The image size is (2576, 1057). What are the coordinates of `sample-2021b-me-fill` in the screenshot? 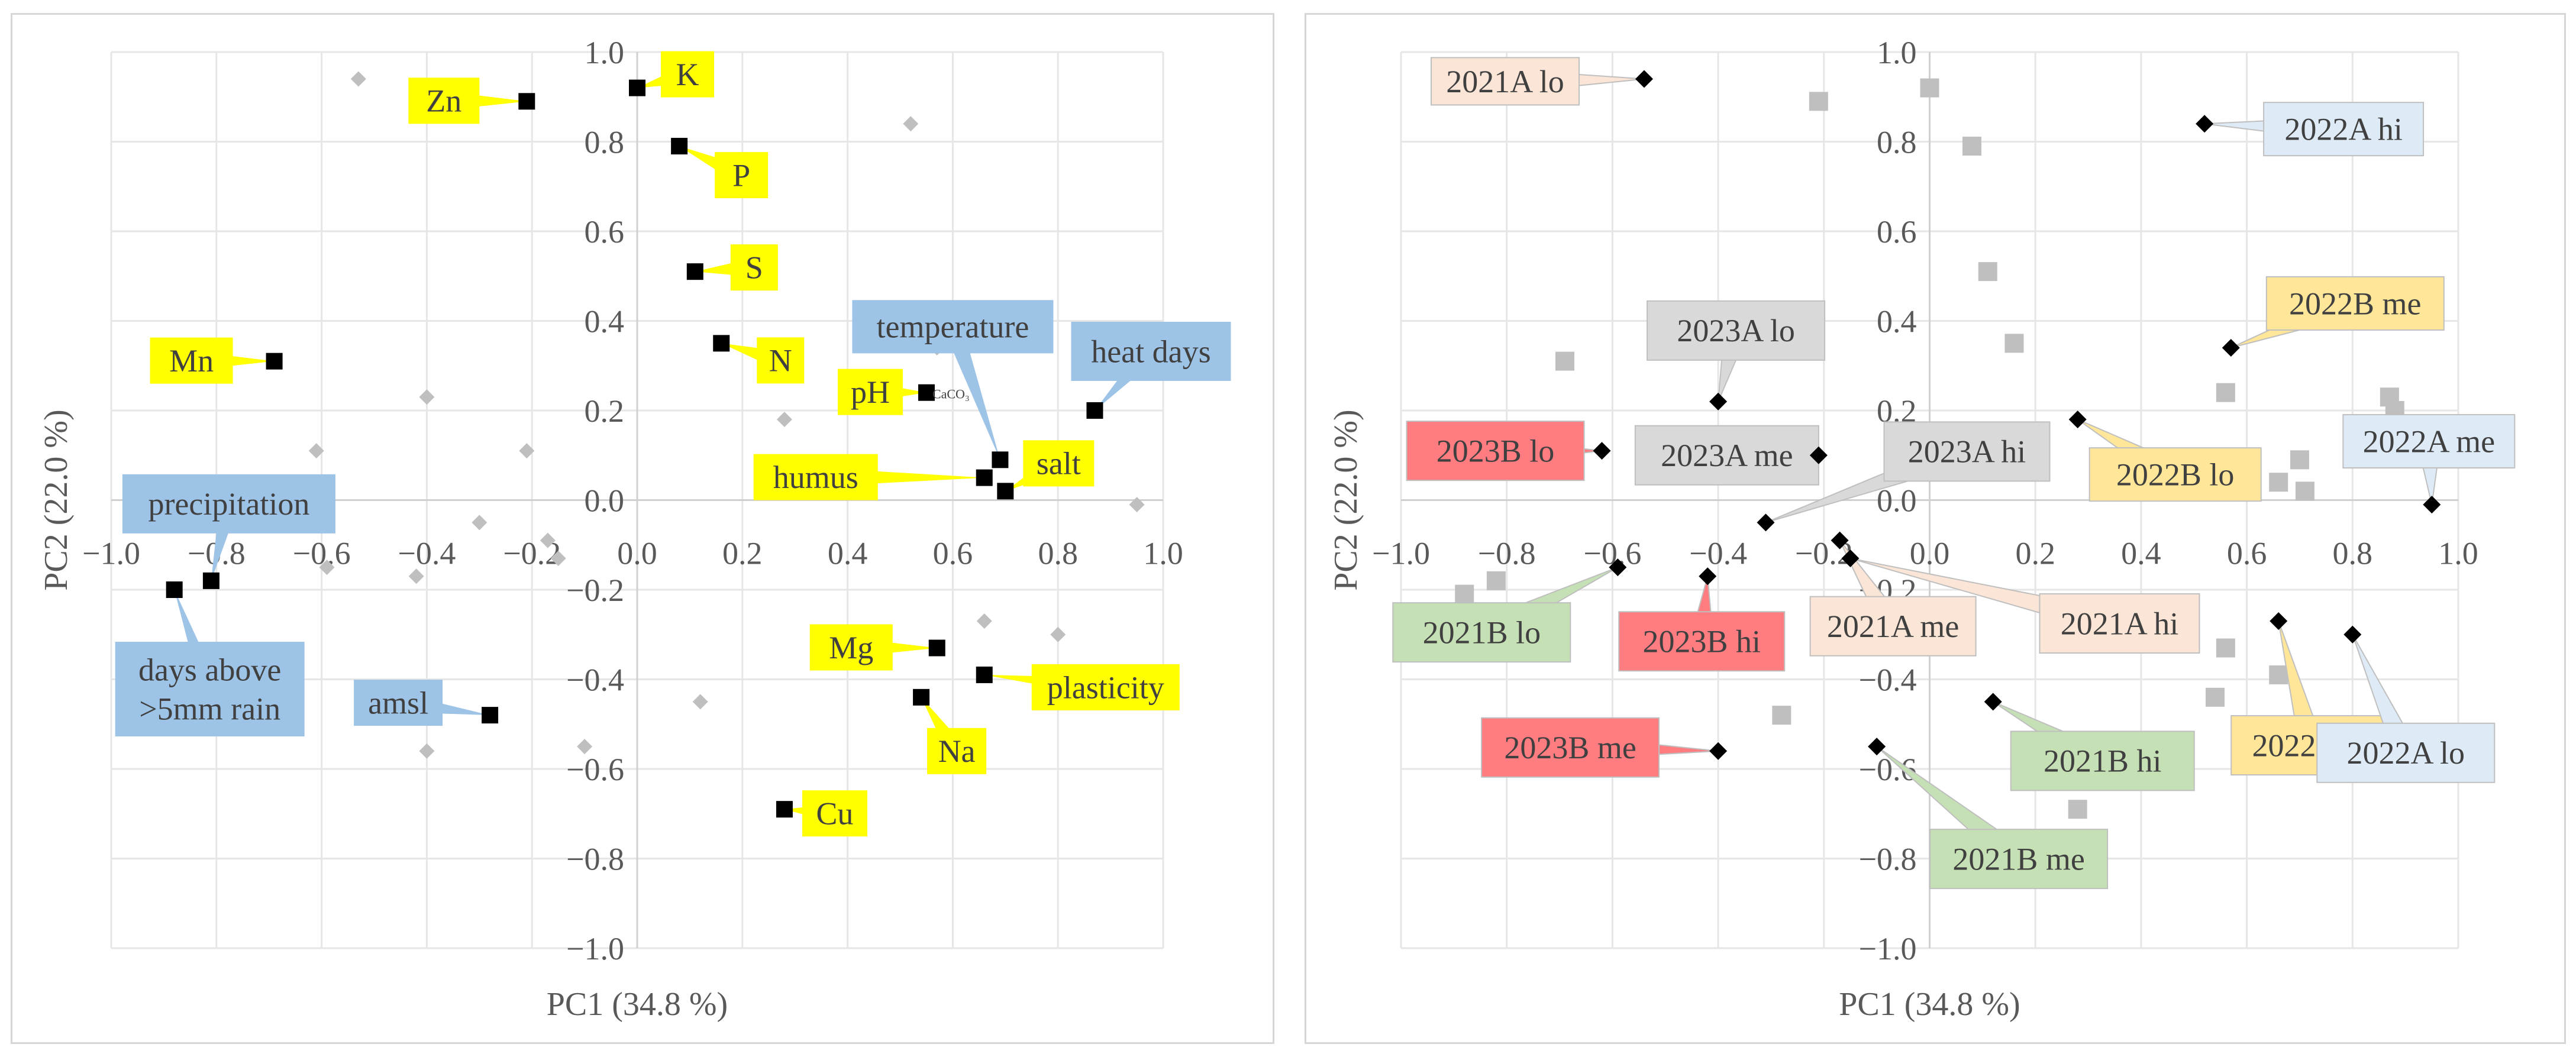 It's located at (2019, 859).